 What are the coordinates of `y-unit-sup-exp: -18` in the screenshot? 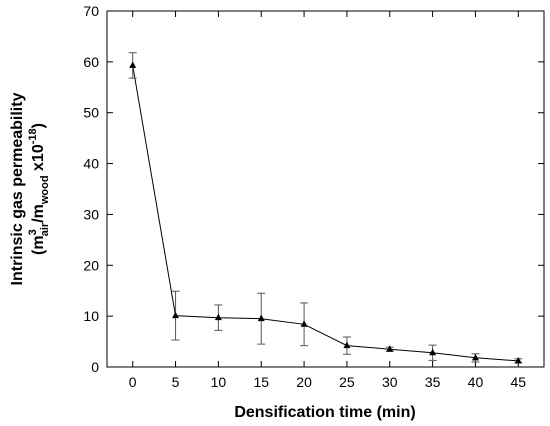 It's located at (33, 136).